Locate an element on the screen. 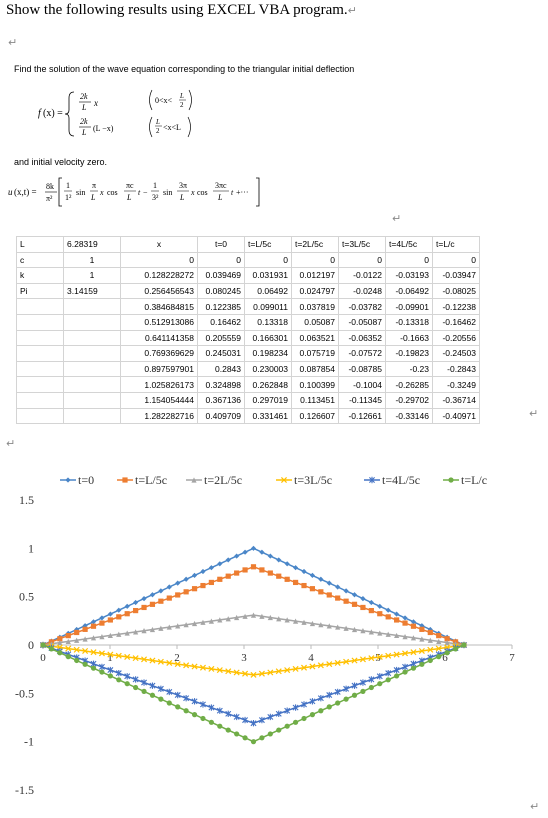 The width and height of the screenshot is (548, 818). y-tick-label: 1 is located at coordinates (31, 548).